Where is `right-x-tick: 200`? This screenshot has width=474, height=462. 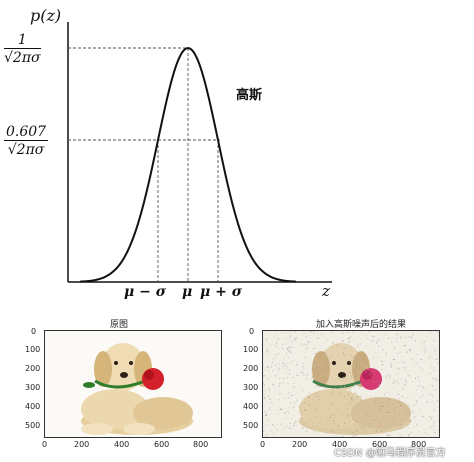
right-x-tick: 200 is located at coordinates (300, 444).